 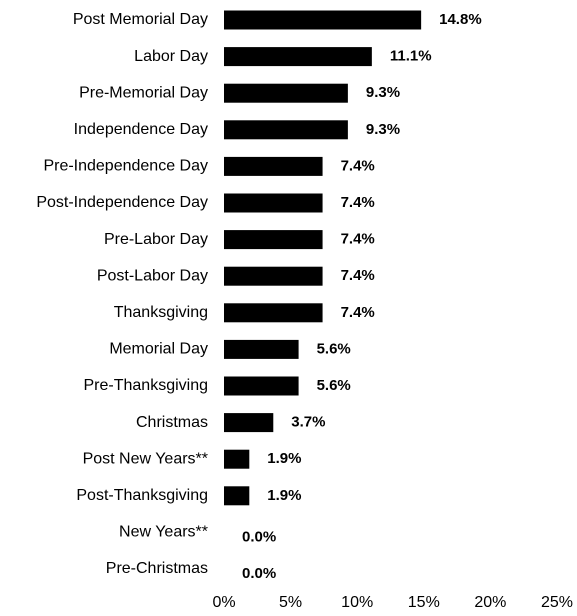 I want to click on x-axis-ticks: 0% 5% 10% 15% 20% 25%, so click(x=392, y=602).